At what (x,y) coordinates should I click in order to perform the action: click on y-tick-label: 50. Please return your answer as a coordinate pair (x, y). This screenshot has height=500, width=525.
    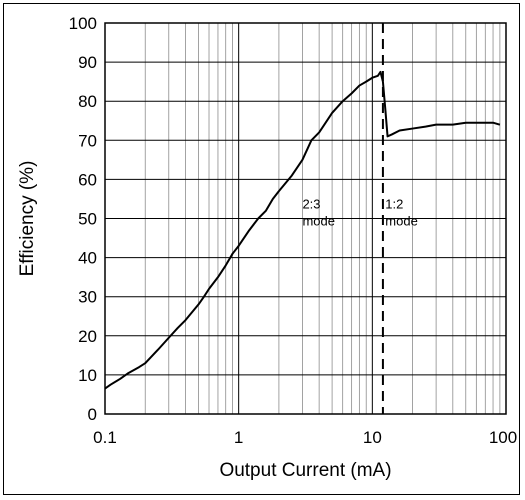
    Looking at the image, I should click on (87, 219).